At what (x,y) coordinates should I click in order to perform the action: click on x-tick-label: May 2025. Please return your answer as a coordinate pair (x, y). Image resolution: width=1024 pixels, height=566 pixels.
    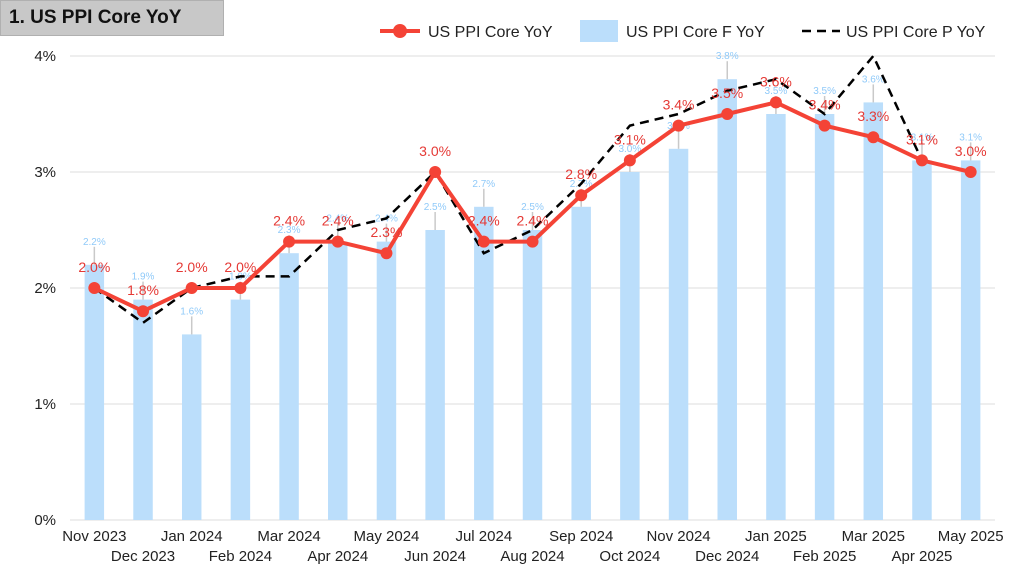
    Looking at the image, I should click on (971, 536).